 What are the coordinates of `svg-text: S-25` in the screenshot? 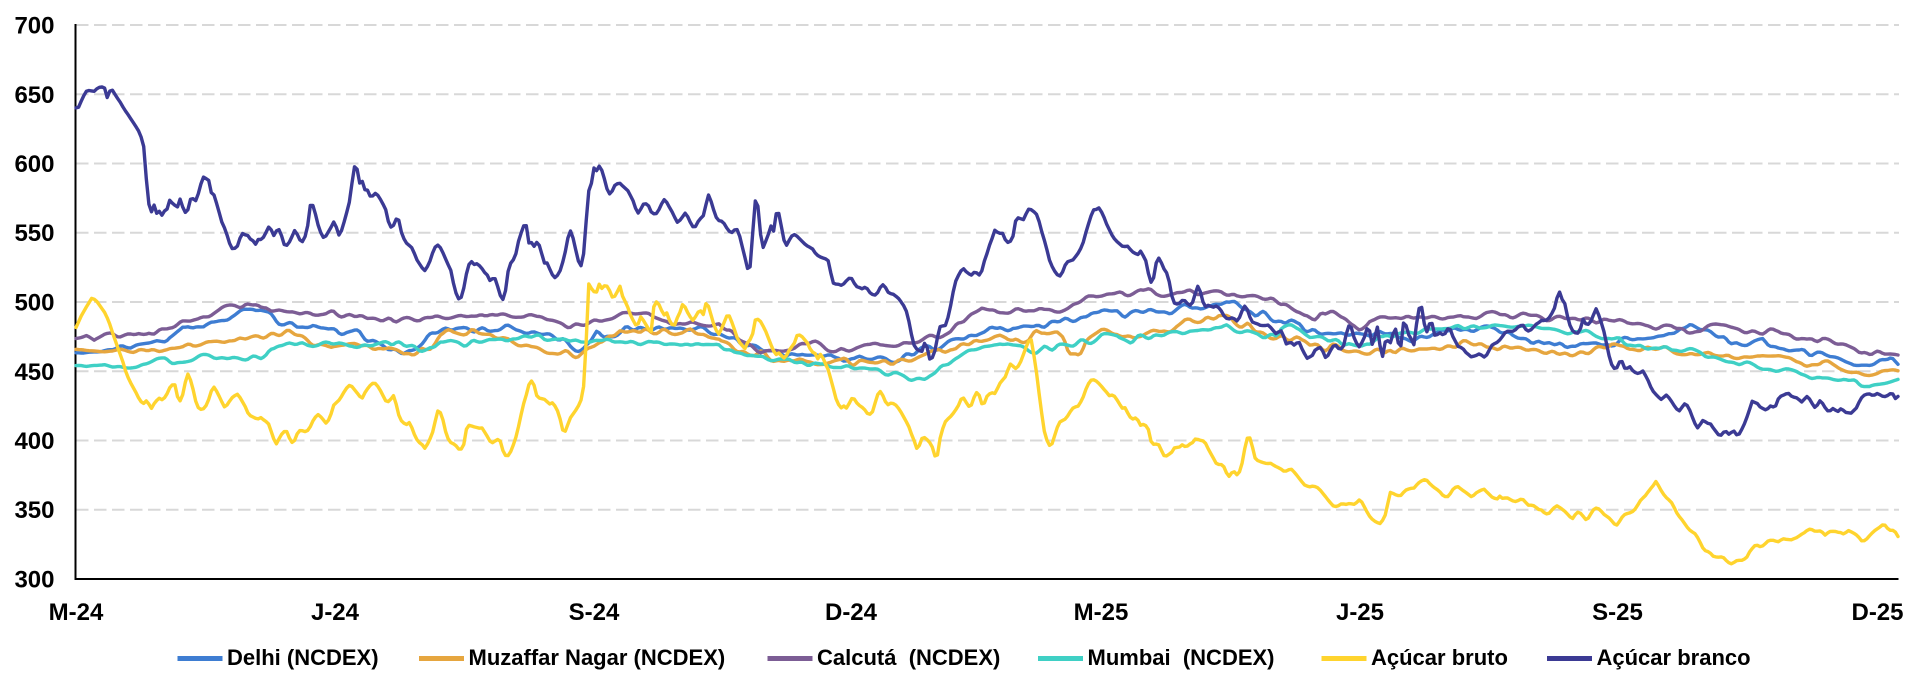 It's located at (1617, 612).